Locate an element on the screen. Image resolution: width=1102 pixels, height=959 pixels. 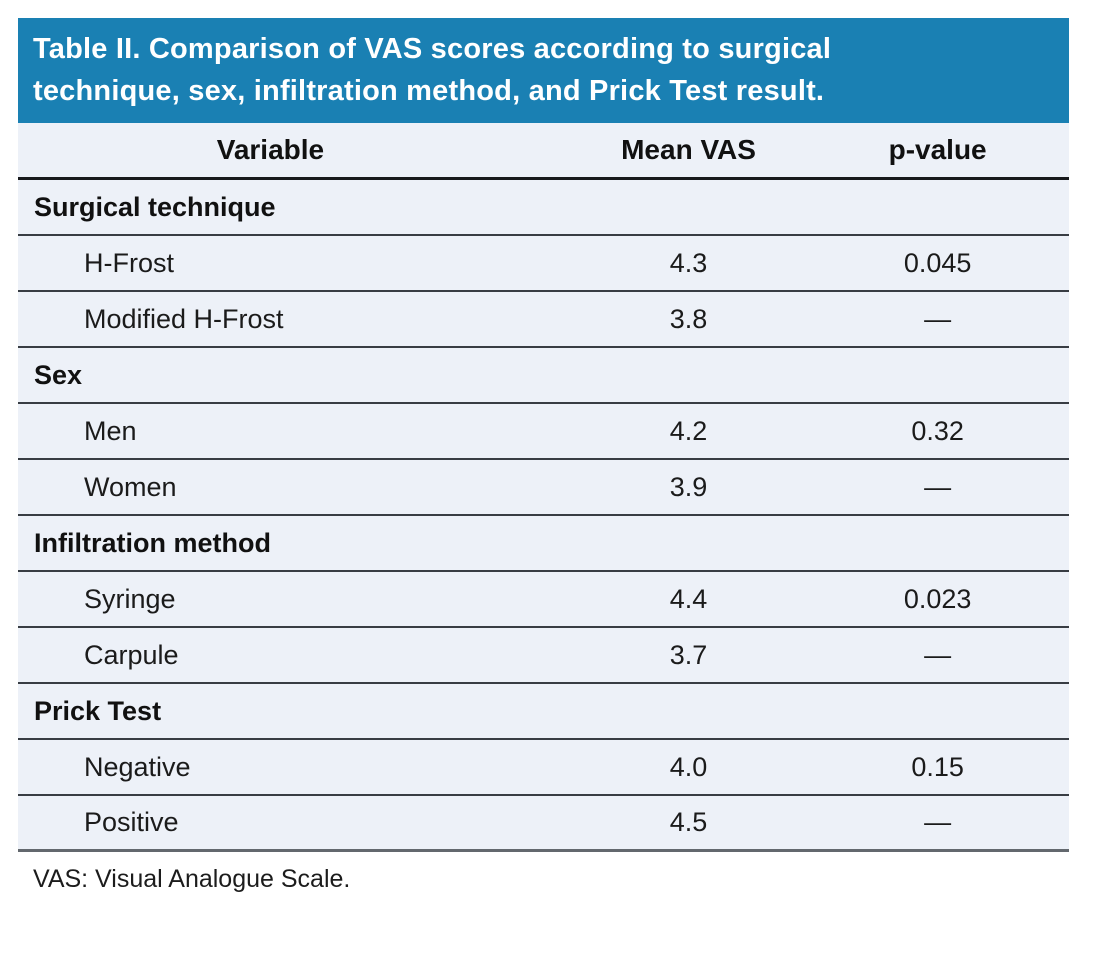
row-label: Modified H-Frost is located at coordinates (184, 318).